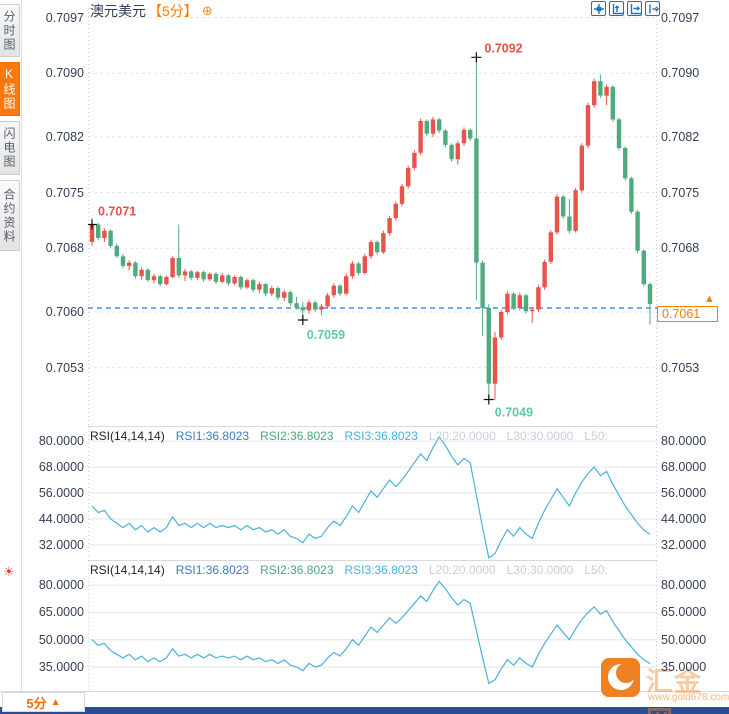 The image size is (729, 714). I want to click on brand-logo-swirl, so click(622, 676).